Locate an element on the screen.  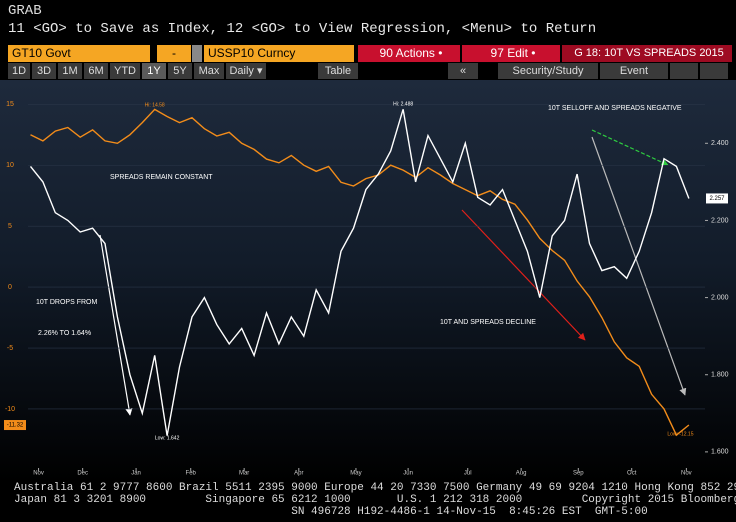
toolbar-button: 1M is located at coordinates (70, 71).